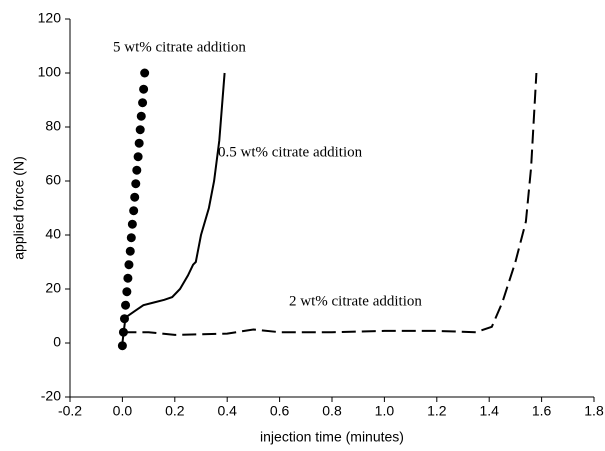 Image resolution: width=605 pixels, height=451 pixels. What do you see at coordinates (489, 411) in the screenshot?
I see `x-tick-label: 1.4` at bounding box center [489, 411].